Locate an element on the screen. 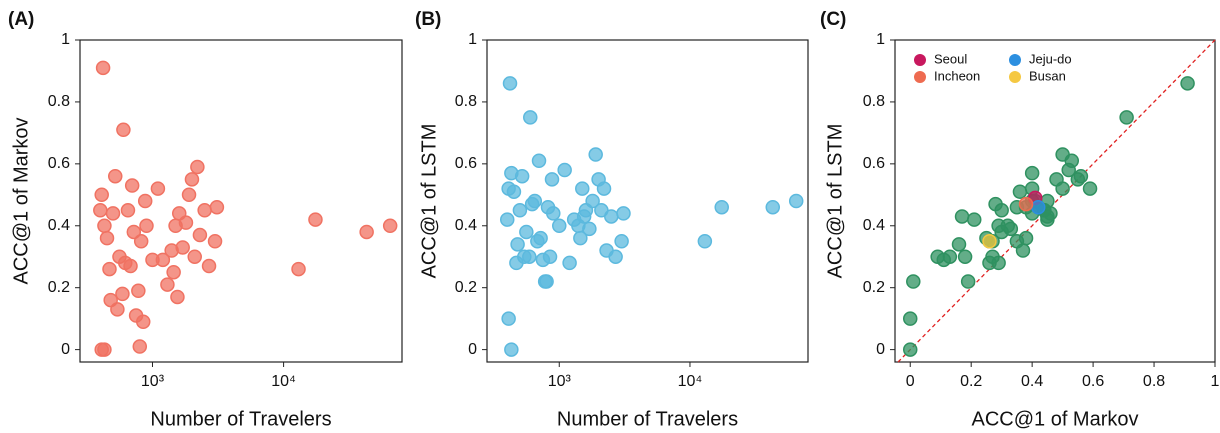  y-tick-label: 0.2 is located at coordinates (874, 287).